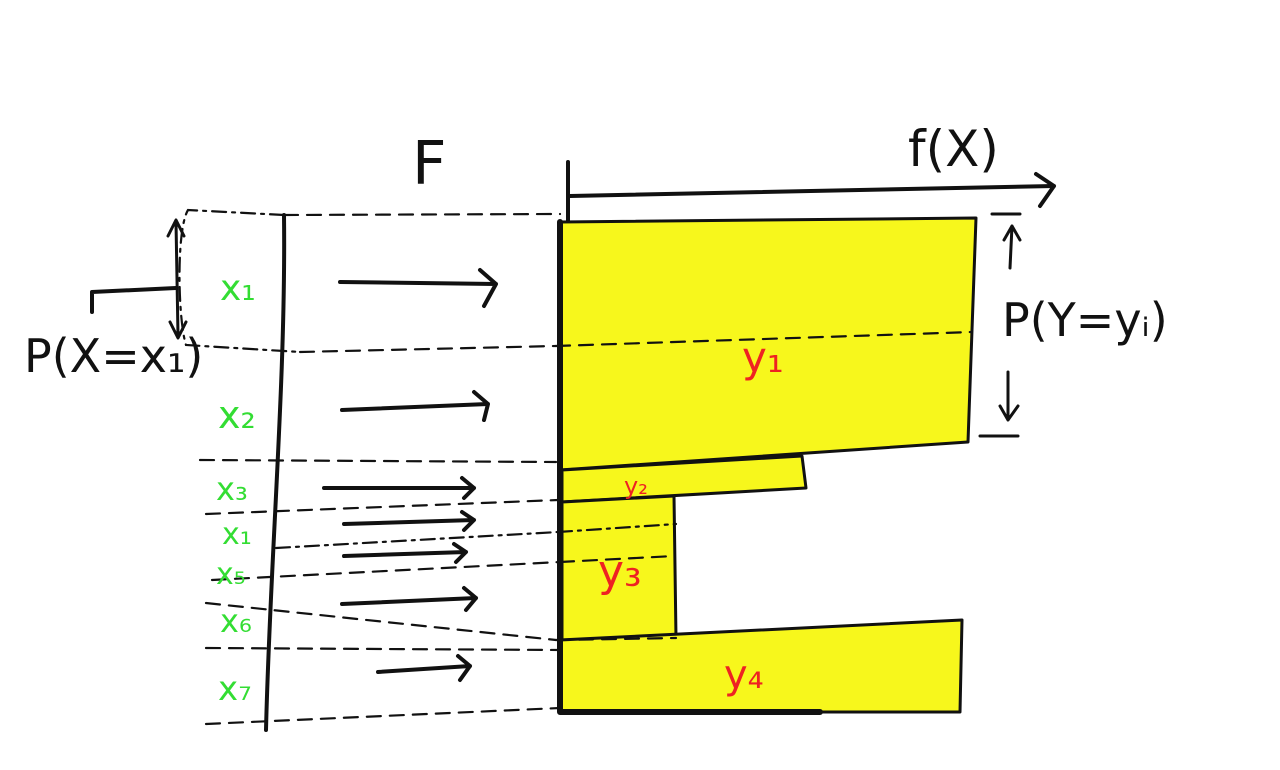 This screenshot has height=770, width=1280. What do you see at coordinates (422, 214) in the screenshot?
I see `dashed-line-top` at bounding box center [422, 214].